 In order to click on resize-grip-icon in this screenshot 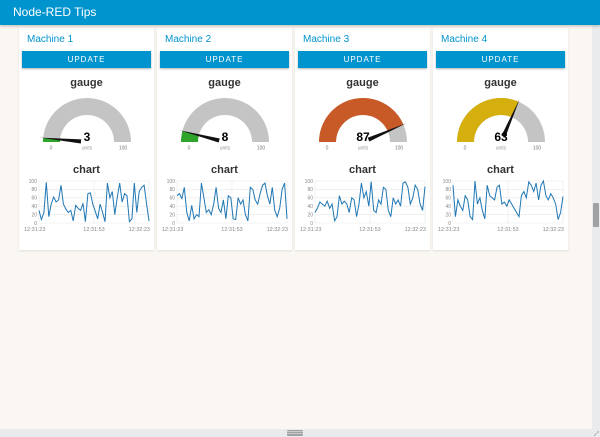, I will do `click(596, 433)`.